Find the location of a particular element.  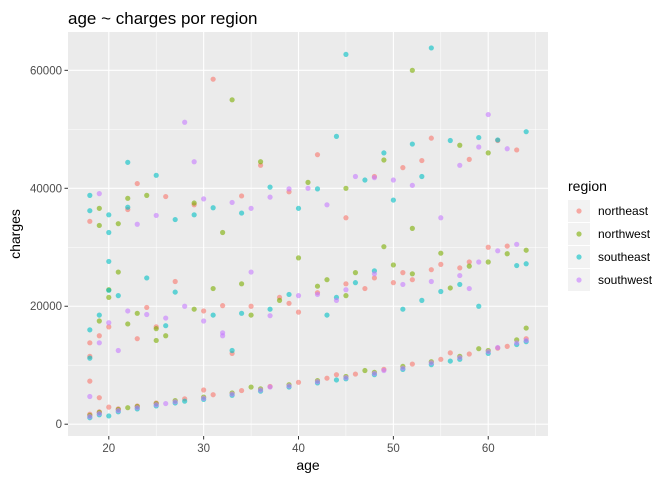

legend-key-northeast is located at coordinates (579, 211).